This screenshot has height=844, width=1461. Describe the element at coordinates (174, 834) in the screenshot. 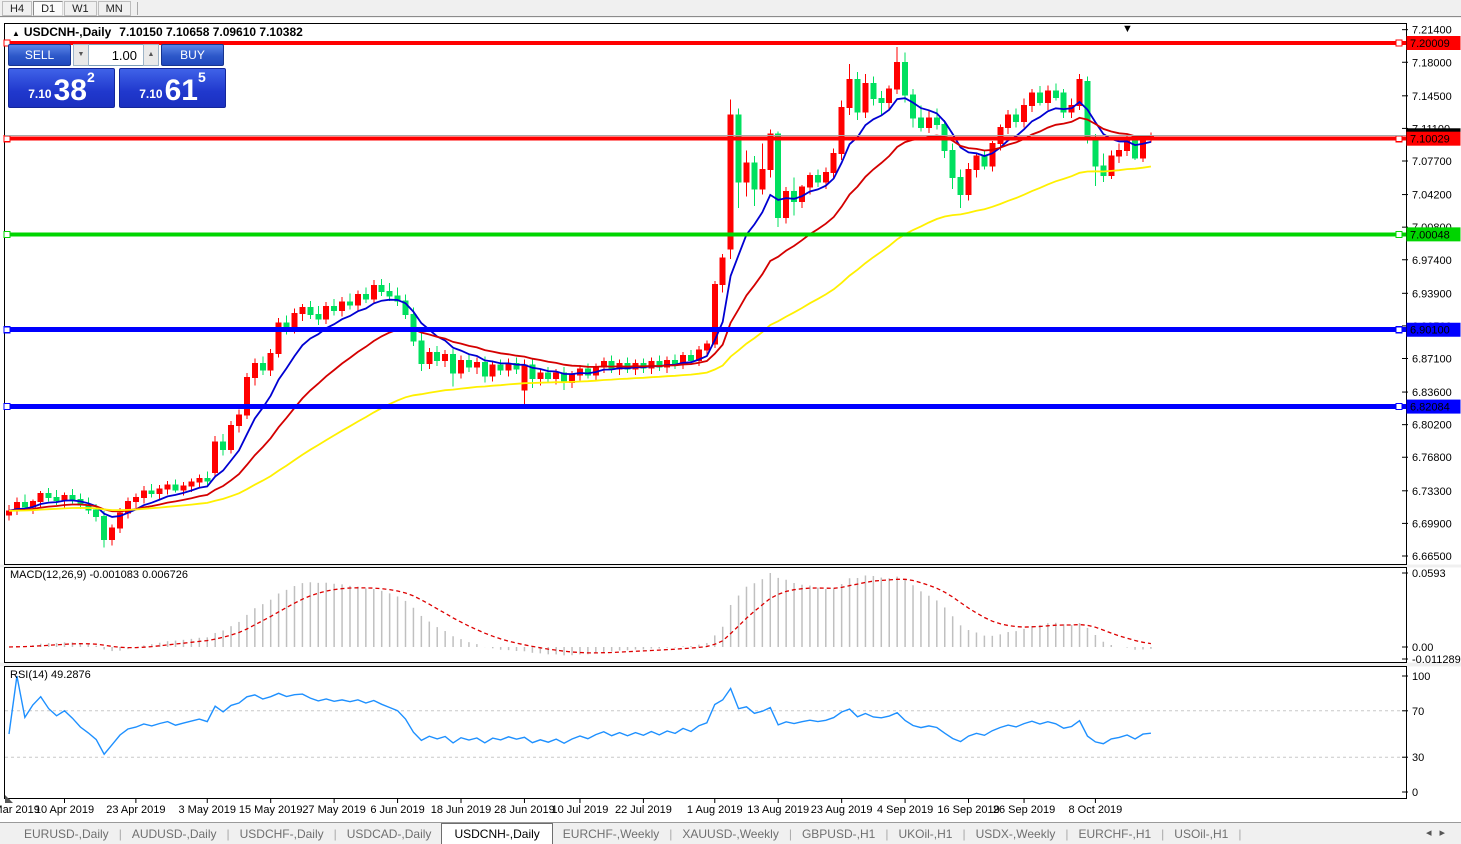

I see `tab-audusd-daily: AUDUSD-,Daily` at that location.